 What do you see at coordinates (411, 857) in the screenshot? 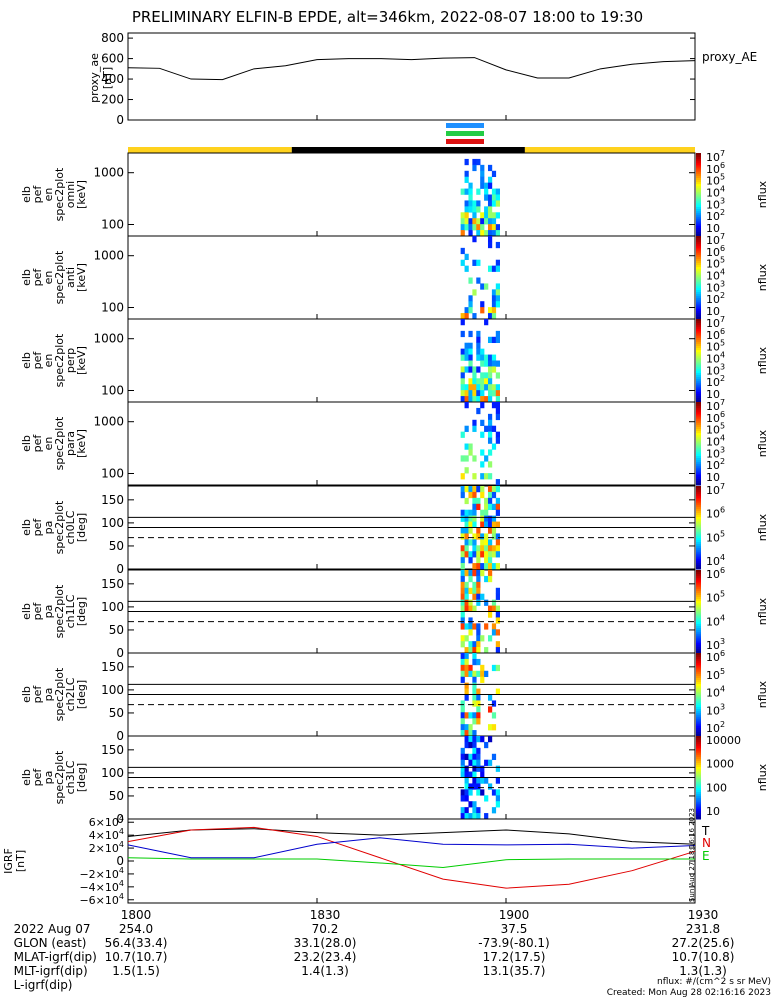
I see `igrf-series-N` at bounding box center [411, 857].